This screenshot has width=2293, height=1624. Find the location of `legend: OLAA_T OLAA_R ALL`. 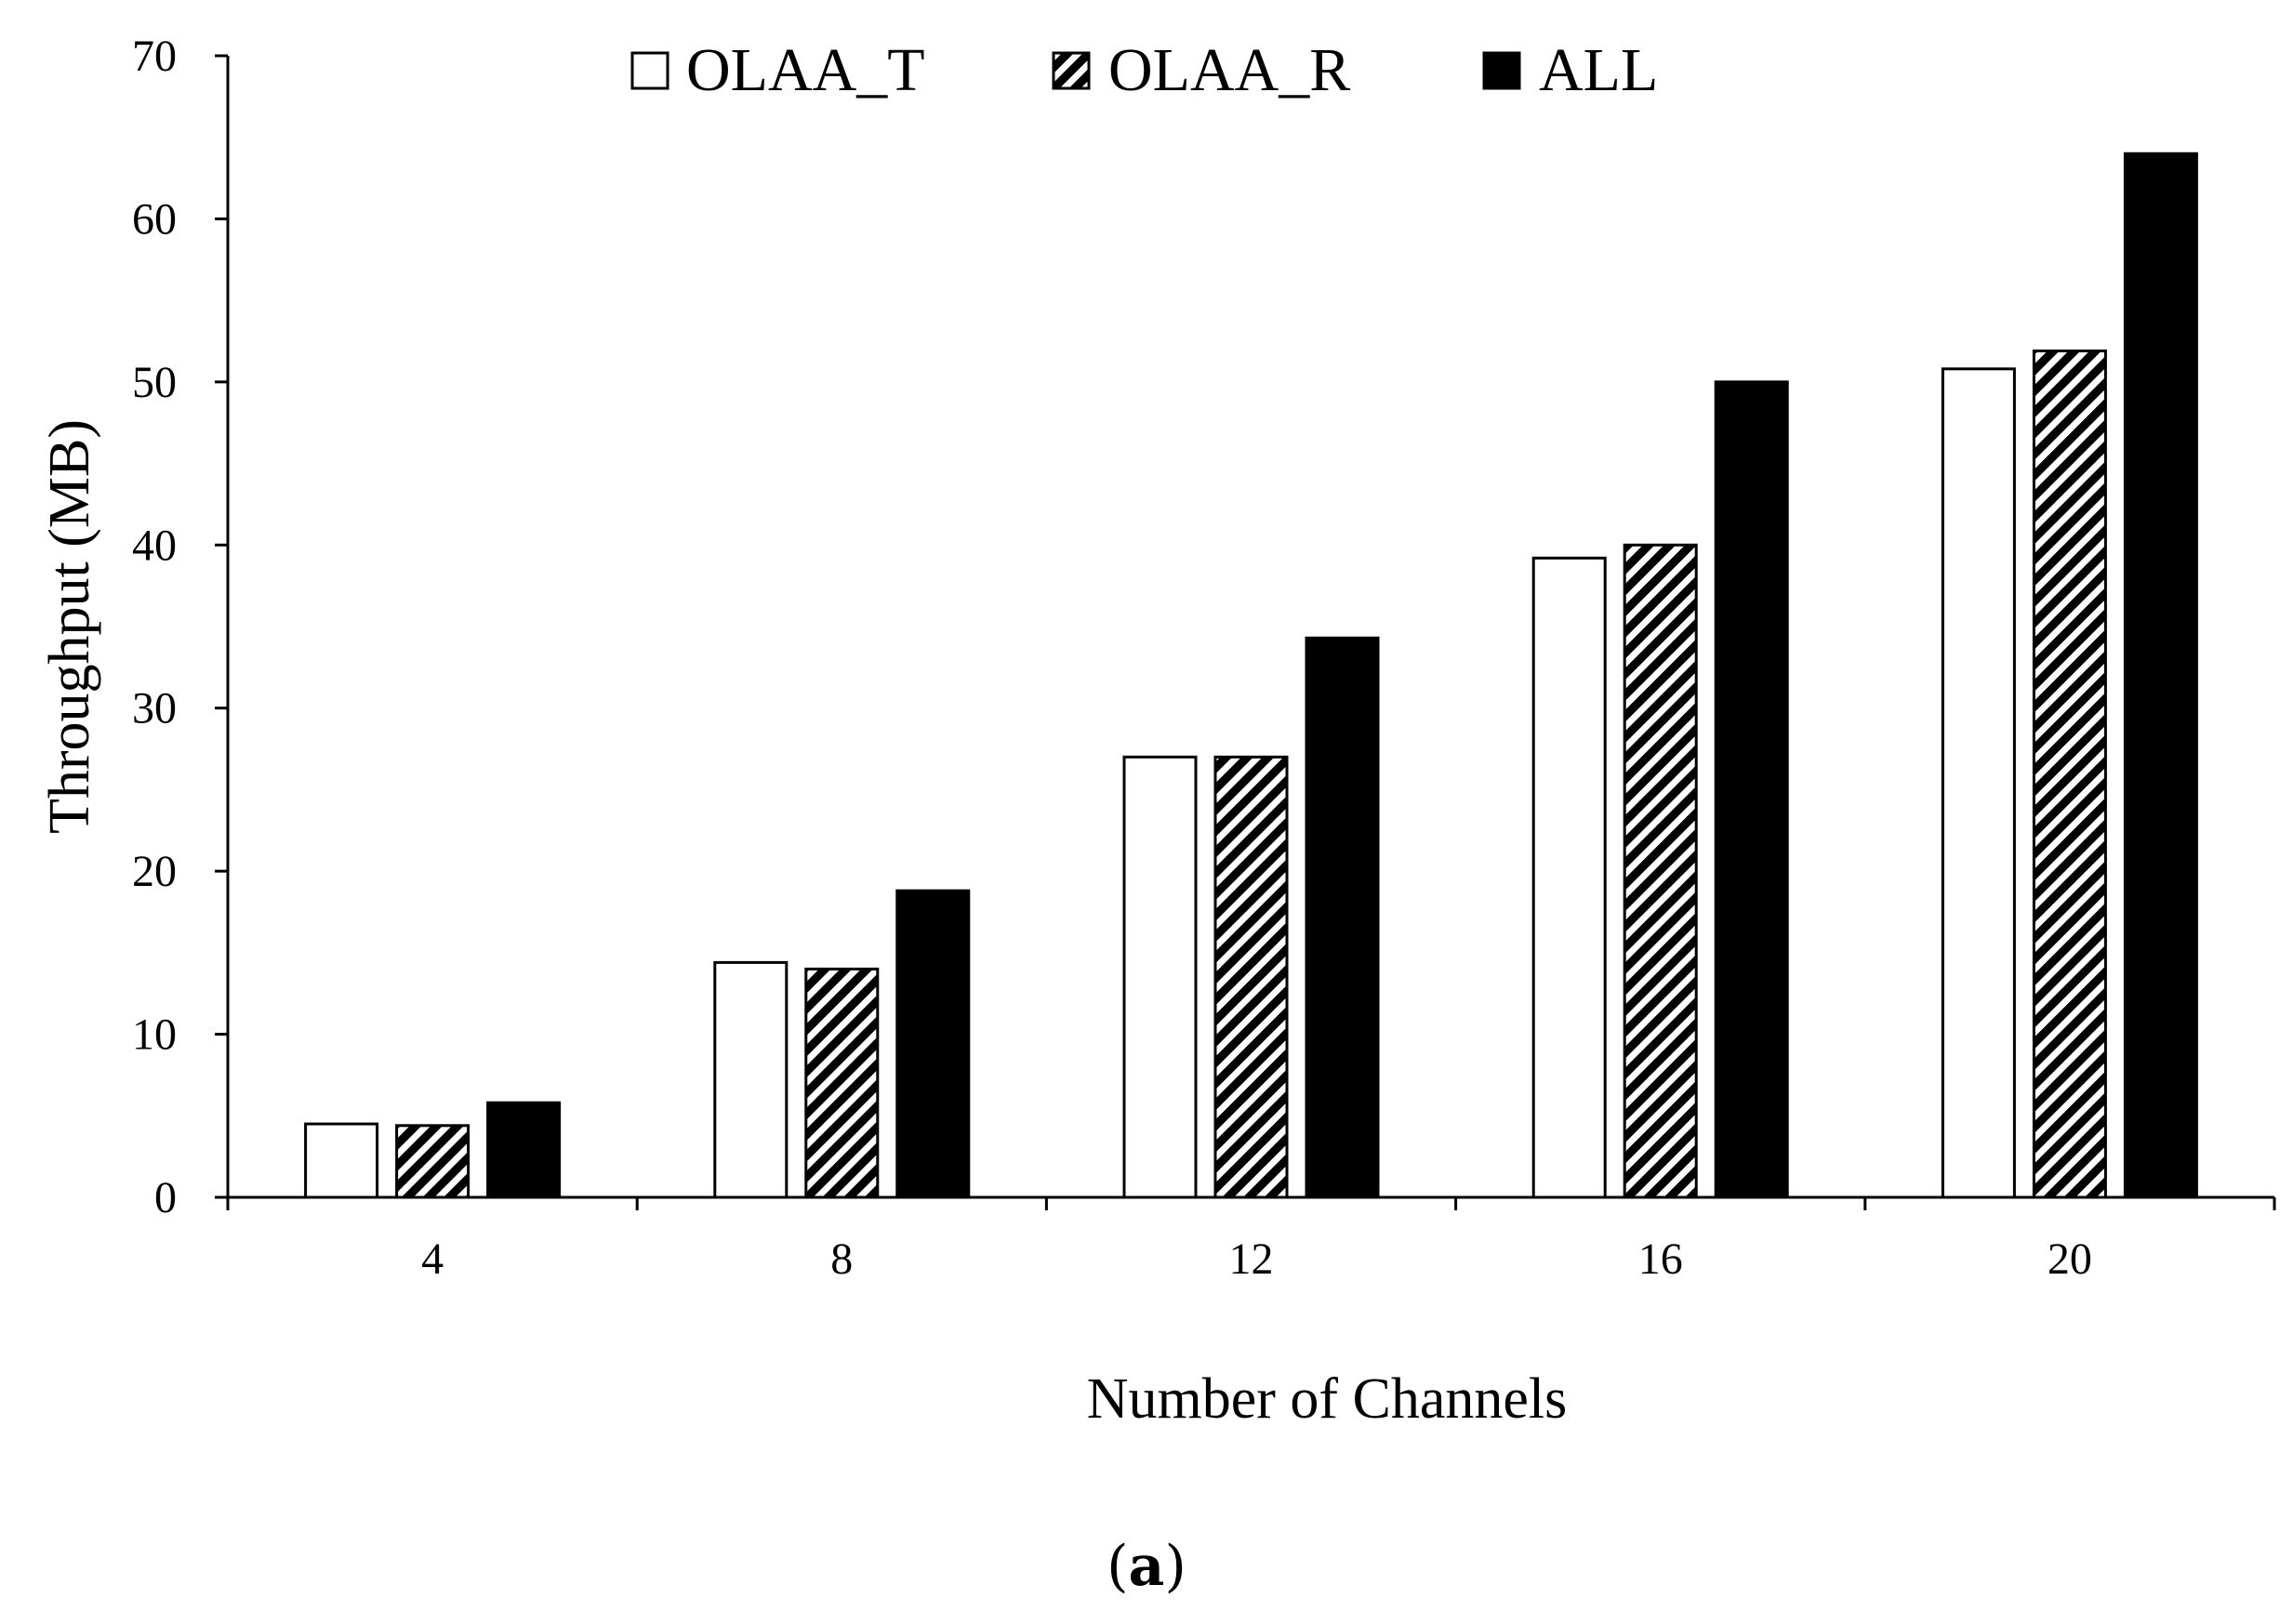

legend: OLAA_T OLAA_R ALL is located at coordinates (1144, 70).